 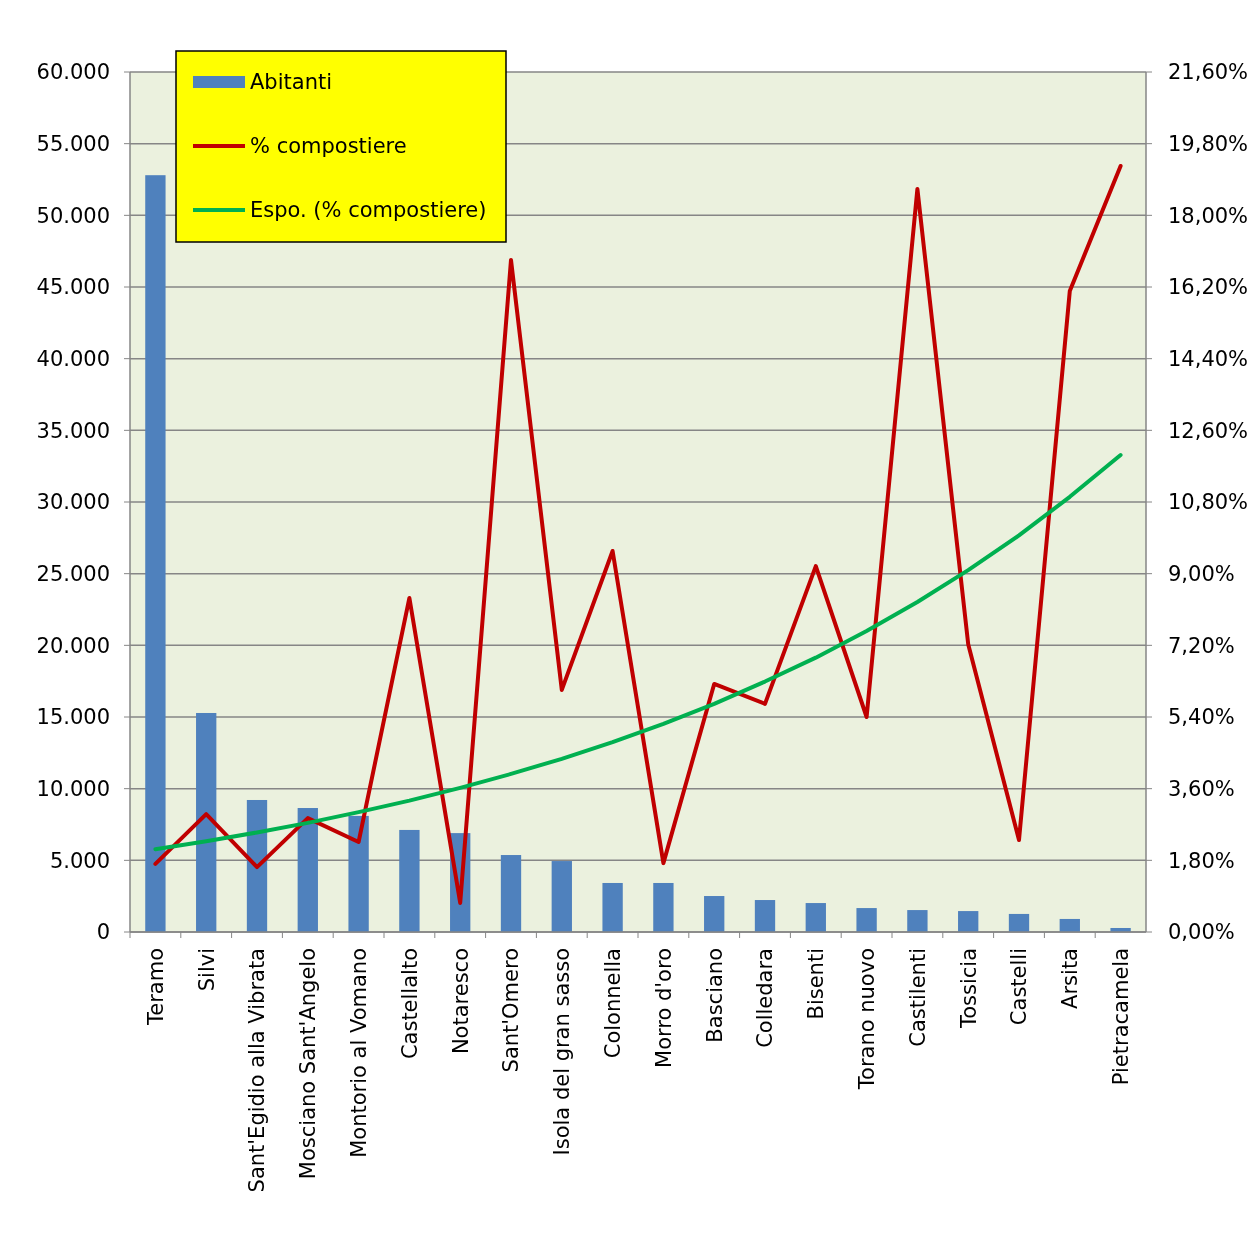 What do you see at coordinates (1208, 359) in the screenshot?
I see `y2-tick-label: 14,40%` at bounding box center [1208, 359].